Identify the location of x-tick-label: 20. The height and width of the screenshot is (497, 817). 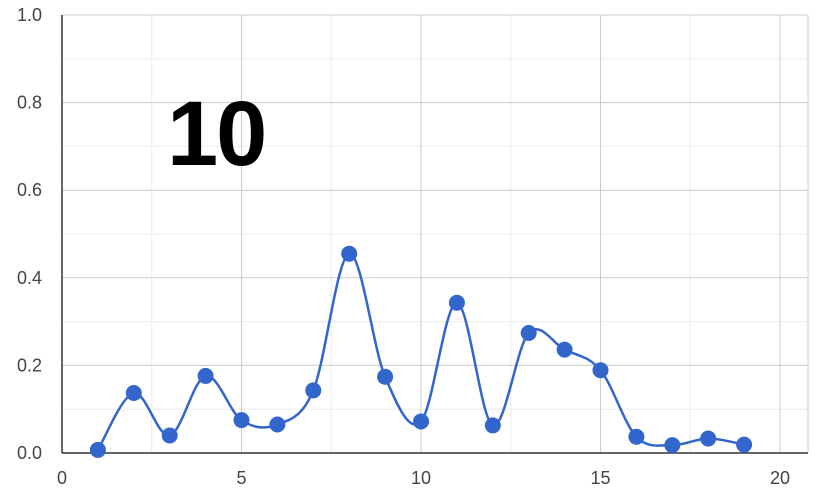
(780, 478).